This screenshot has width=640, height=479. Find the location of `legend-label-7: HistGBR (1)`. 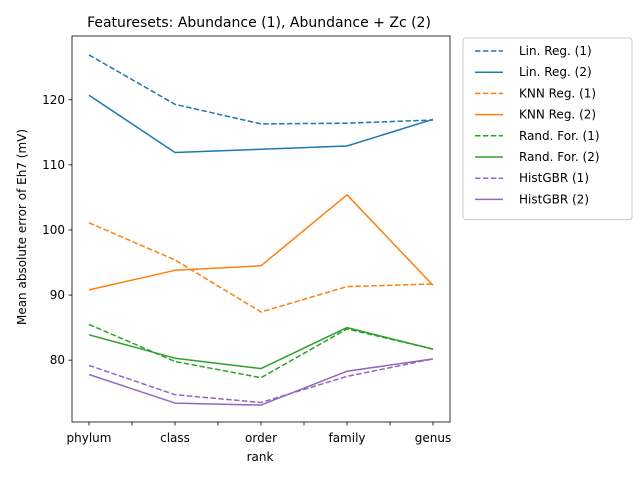

legend-label-7: HistGBR (1) is located at coordinates (554, 178).